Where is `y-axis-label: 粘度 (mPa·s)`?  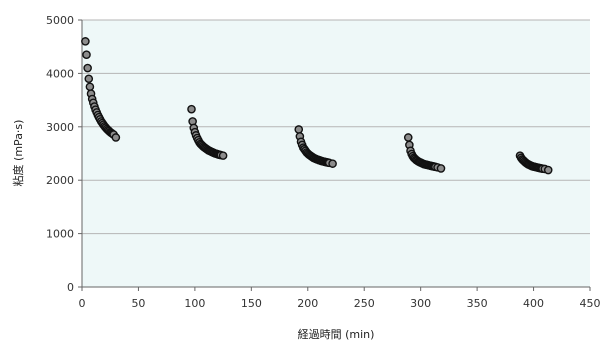 y-axis-label: 粘度 (mPa·s) is located at coordinates (18, 153).